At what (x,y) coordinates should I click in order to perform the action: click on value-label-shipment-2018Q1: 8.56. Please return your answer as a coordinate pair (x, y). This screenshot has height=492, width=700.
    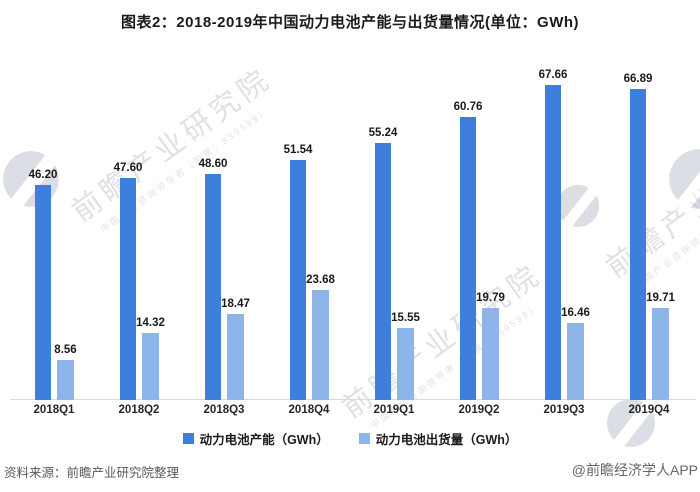
    Looking at the image, I should click on (65, 350).